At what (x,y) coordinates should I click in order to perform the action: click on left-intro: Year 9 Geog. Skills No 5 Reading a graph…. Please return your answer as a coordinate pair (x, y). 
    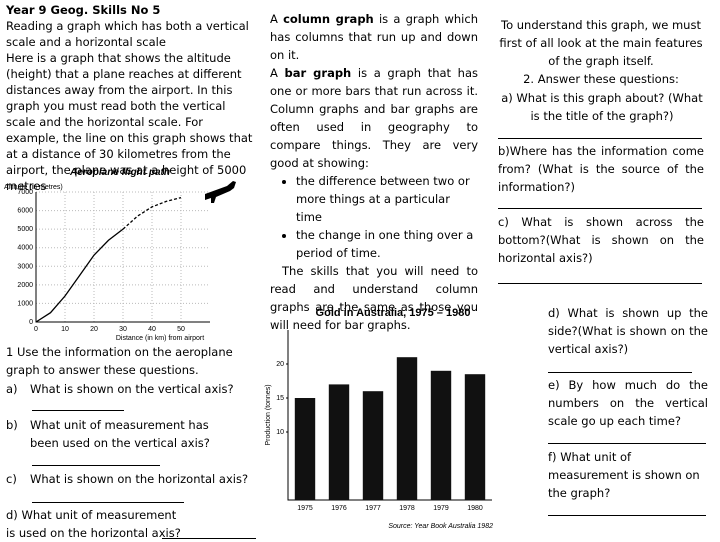
    Looking at the image, I should click on (131, 98).